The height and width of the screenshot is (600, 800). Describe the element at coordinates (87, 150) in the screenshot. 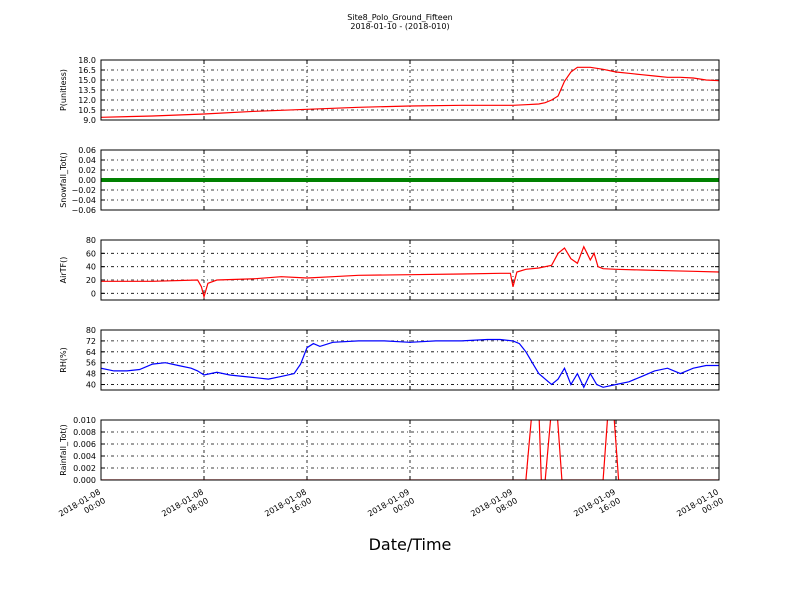

I see `y-tick-label: 0.06` at that location.